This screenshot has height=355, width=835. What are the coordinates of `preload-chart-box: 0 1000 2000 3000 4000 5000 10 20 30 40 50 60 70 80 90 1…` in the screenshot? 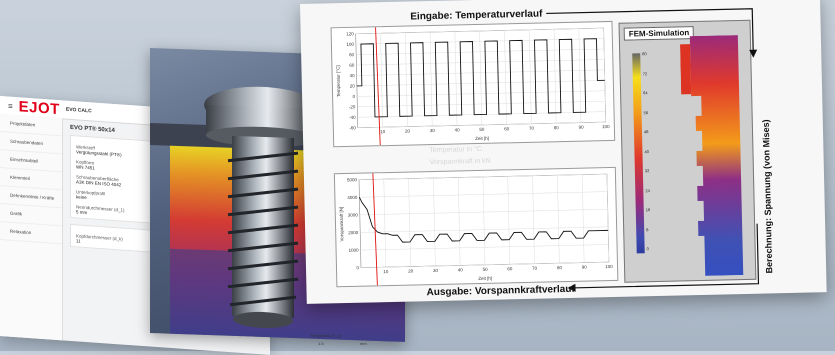 It's located at (476, 227).